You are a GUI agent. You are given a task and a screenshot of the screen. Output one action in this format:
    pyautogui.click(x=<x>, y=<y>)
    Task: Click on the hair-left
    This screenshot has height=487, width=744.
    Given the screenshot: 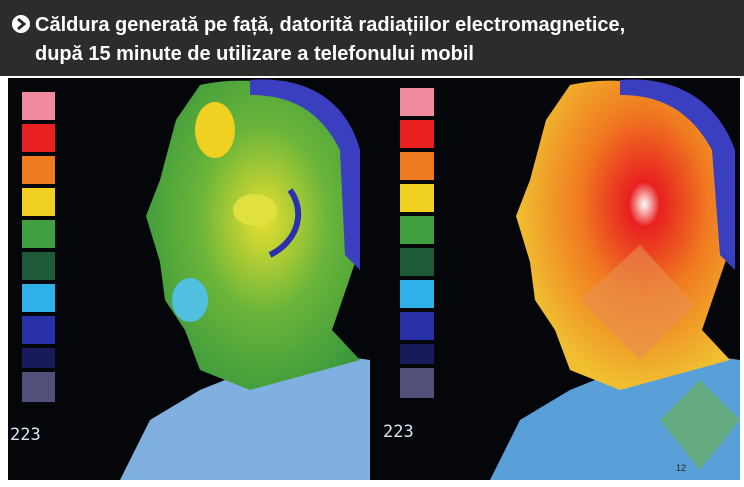 What is the action you would take?
    pyautogui.click(x=305, y=174)
    